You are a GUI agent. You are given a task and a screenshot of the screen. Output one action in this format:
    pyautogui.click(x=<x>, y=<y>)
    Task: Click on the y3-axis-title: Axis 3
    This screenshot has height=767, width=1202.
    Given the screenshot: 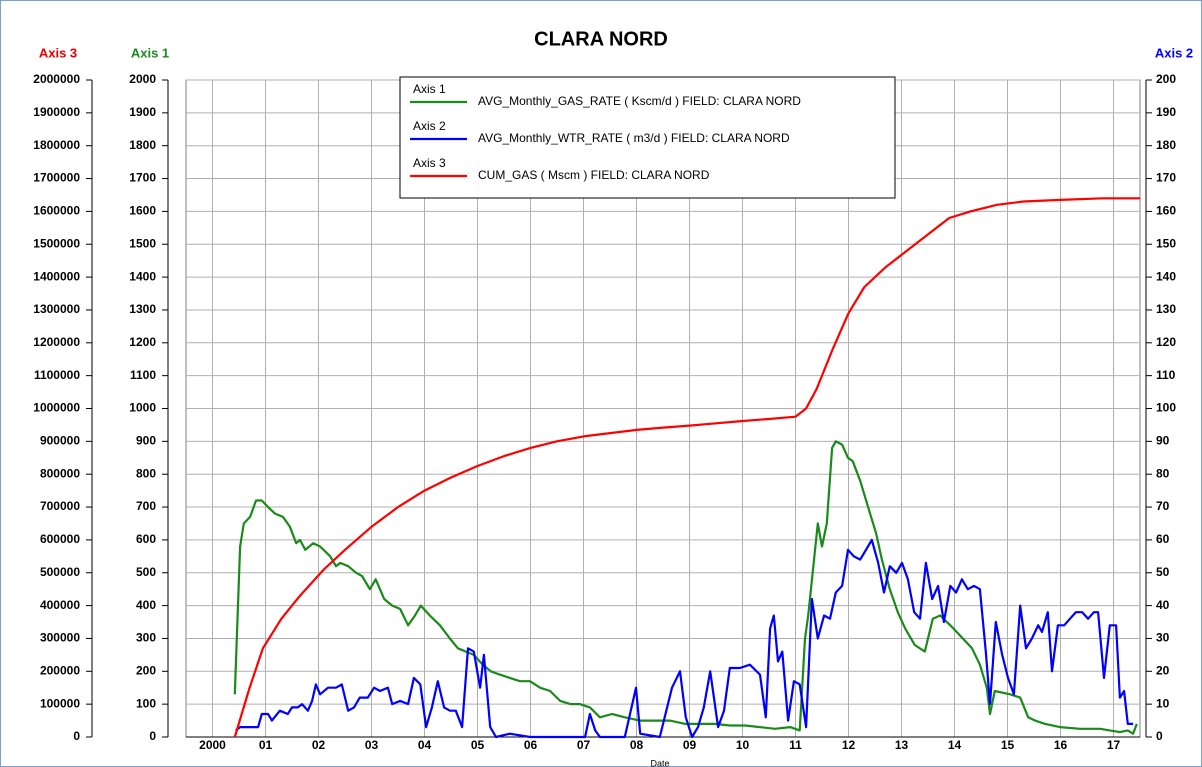 What is the action you would take?
    pyautogui.click(x=58, y=52)
    